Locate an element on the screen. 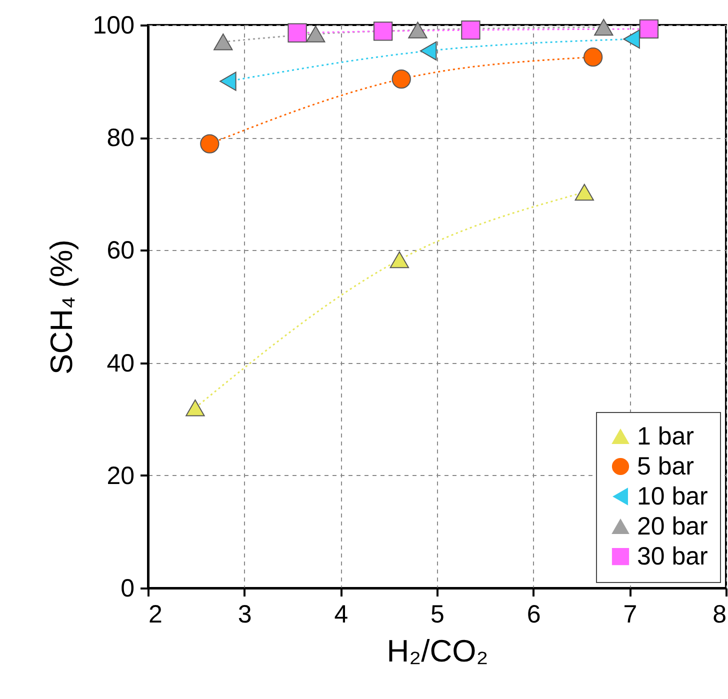 Image resolution: width=728 pixels, height=699 pixels. y-tick-label: 0 is located at coordinates (127, 588).